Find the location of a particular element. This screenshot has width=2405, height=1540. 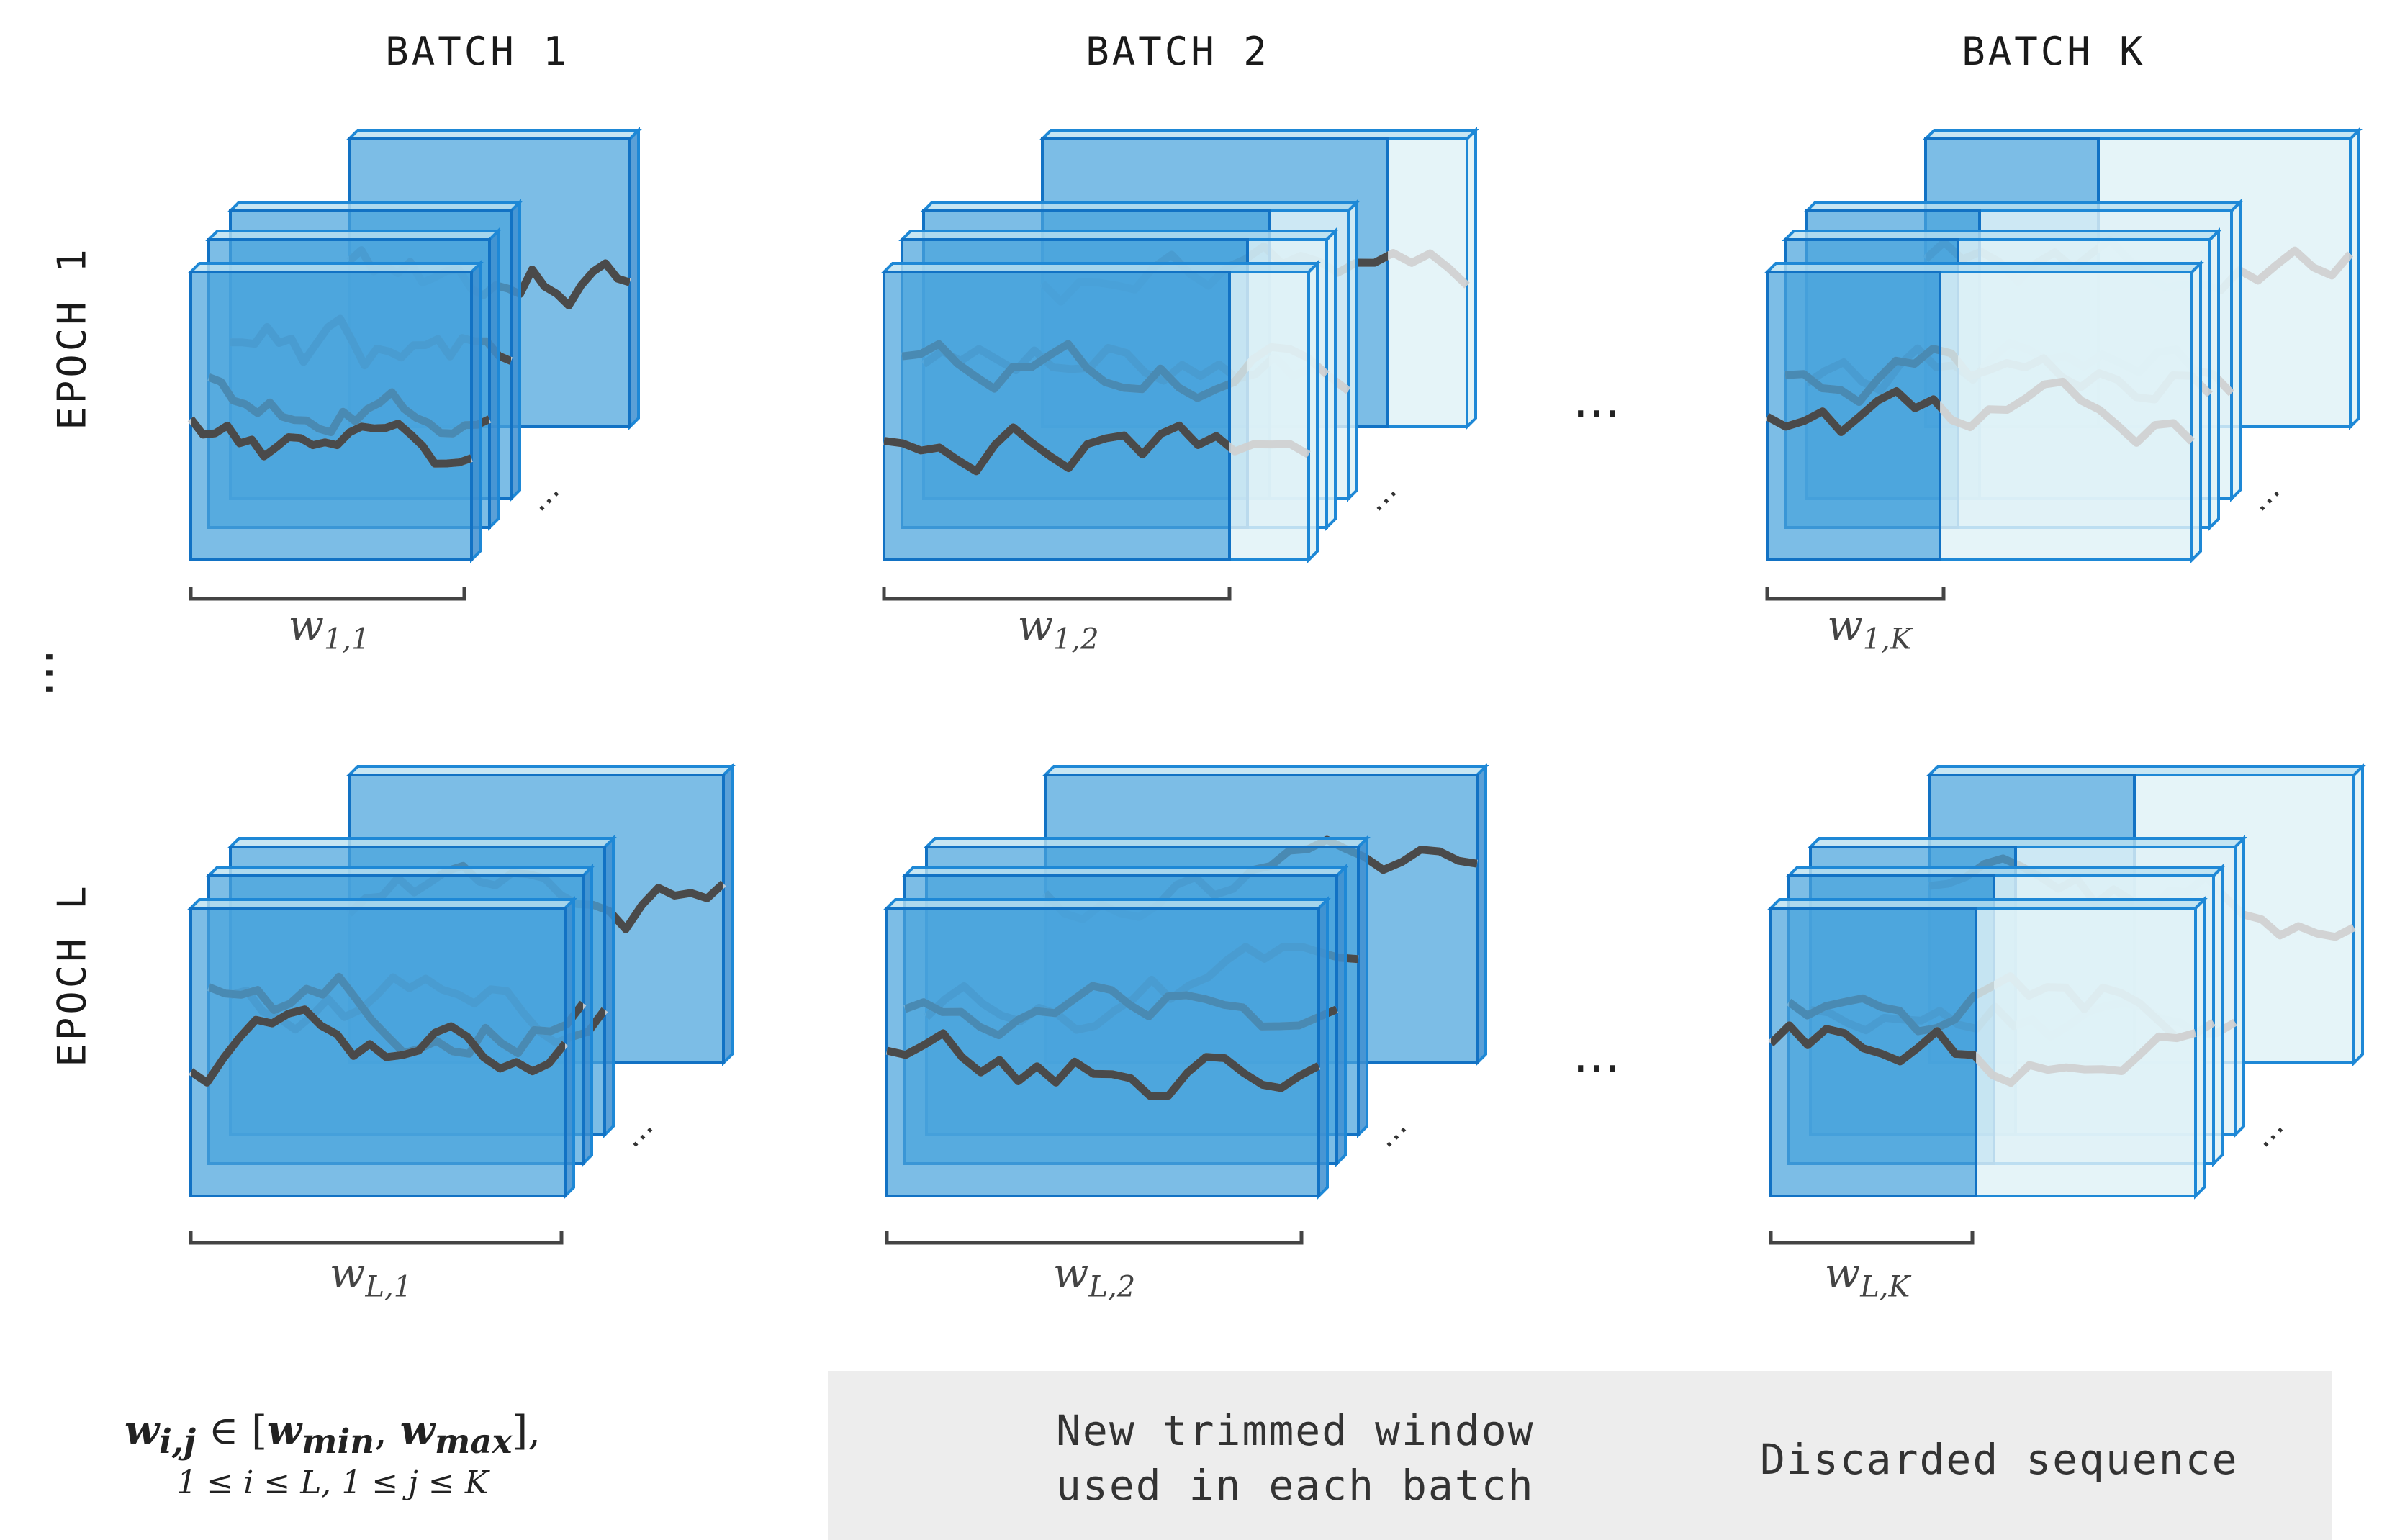

legend is located at coordinates (1580, 1455).